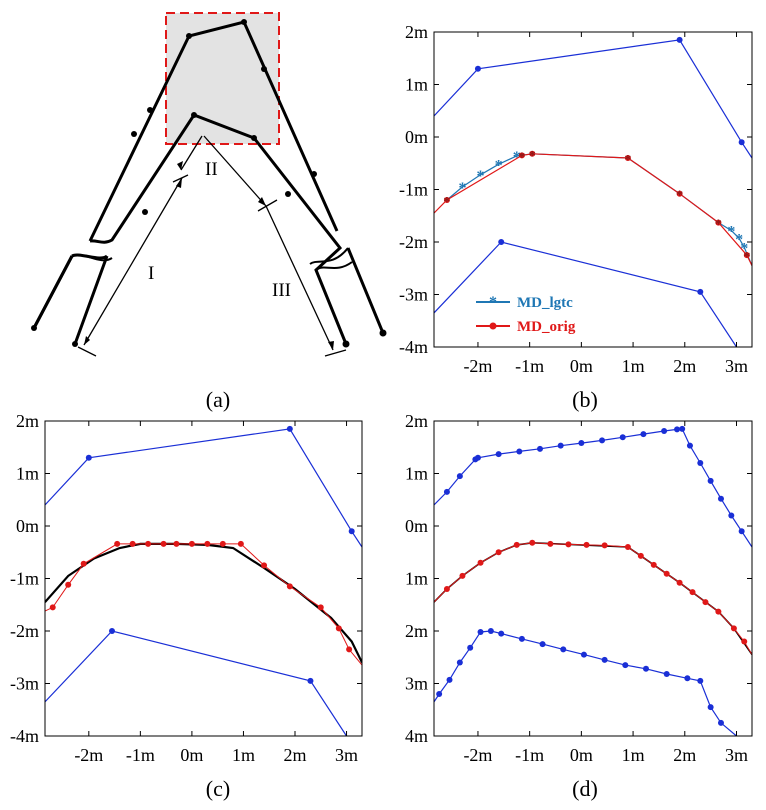 The width and height of the screenshot is (766, 810). What do you see at coordinates (599, 207) in the screenshot?
I see `series-md_lgtc: *** ** **` at bounding box center [599, 207].